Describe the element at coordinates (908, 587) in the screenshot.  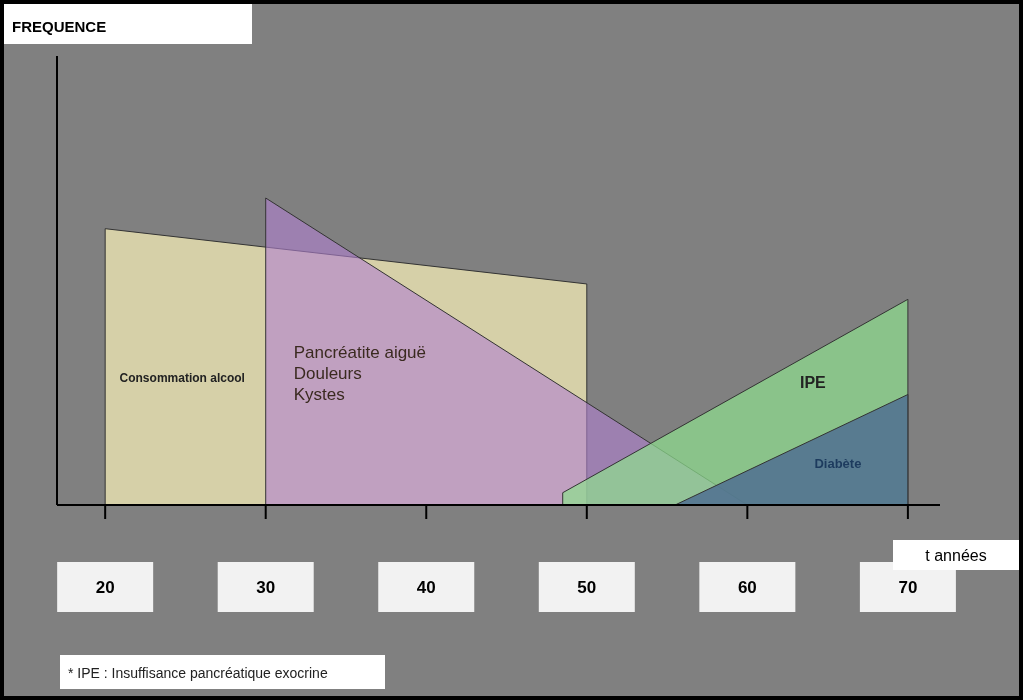
I see `x-tick-label: 70` at that location.